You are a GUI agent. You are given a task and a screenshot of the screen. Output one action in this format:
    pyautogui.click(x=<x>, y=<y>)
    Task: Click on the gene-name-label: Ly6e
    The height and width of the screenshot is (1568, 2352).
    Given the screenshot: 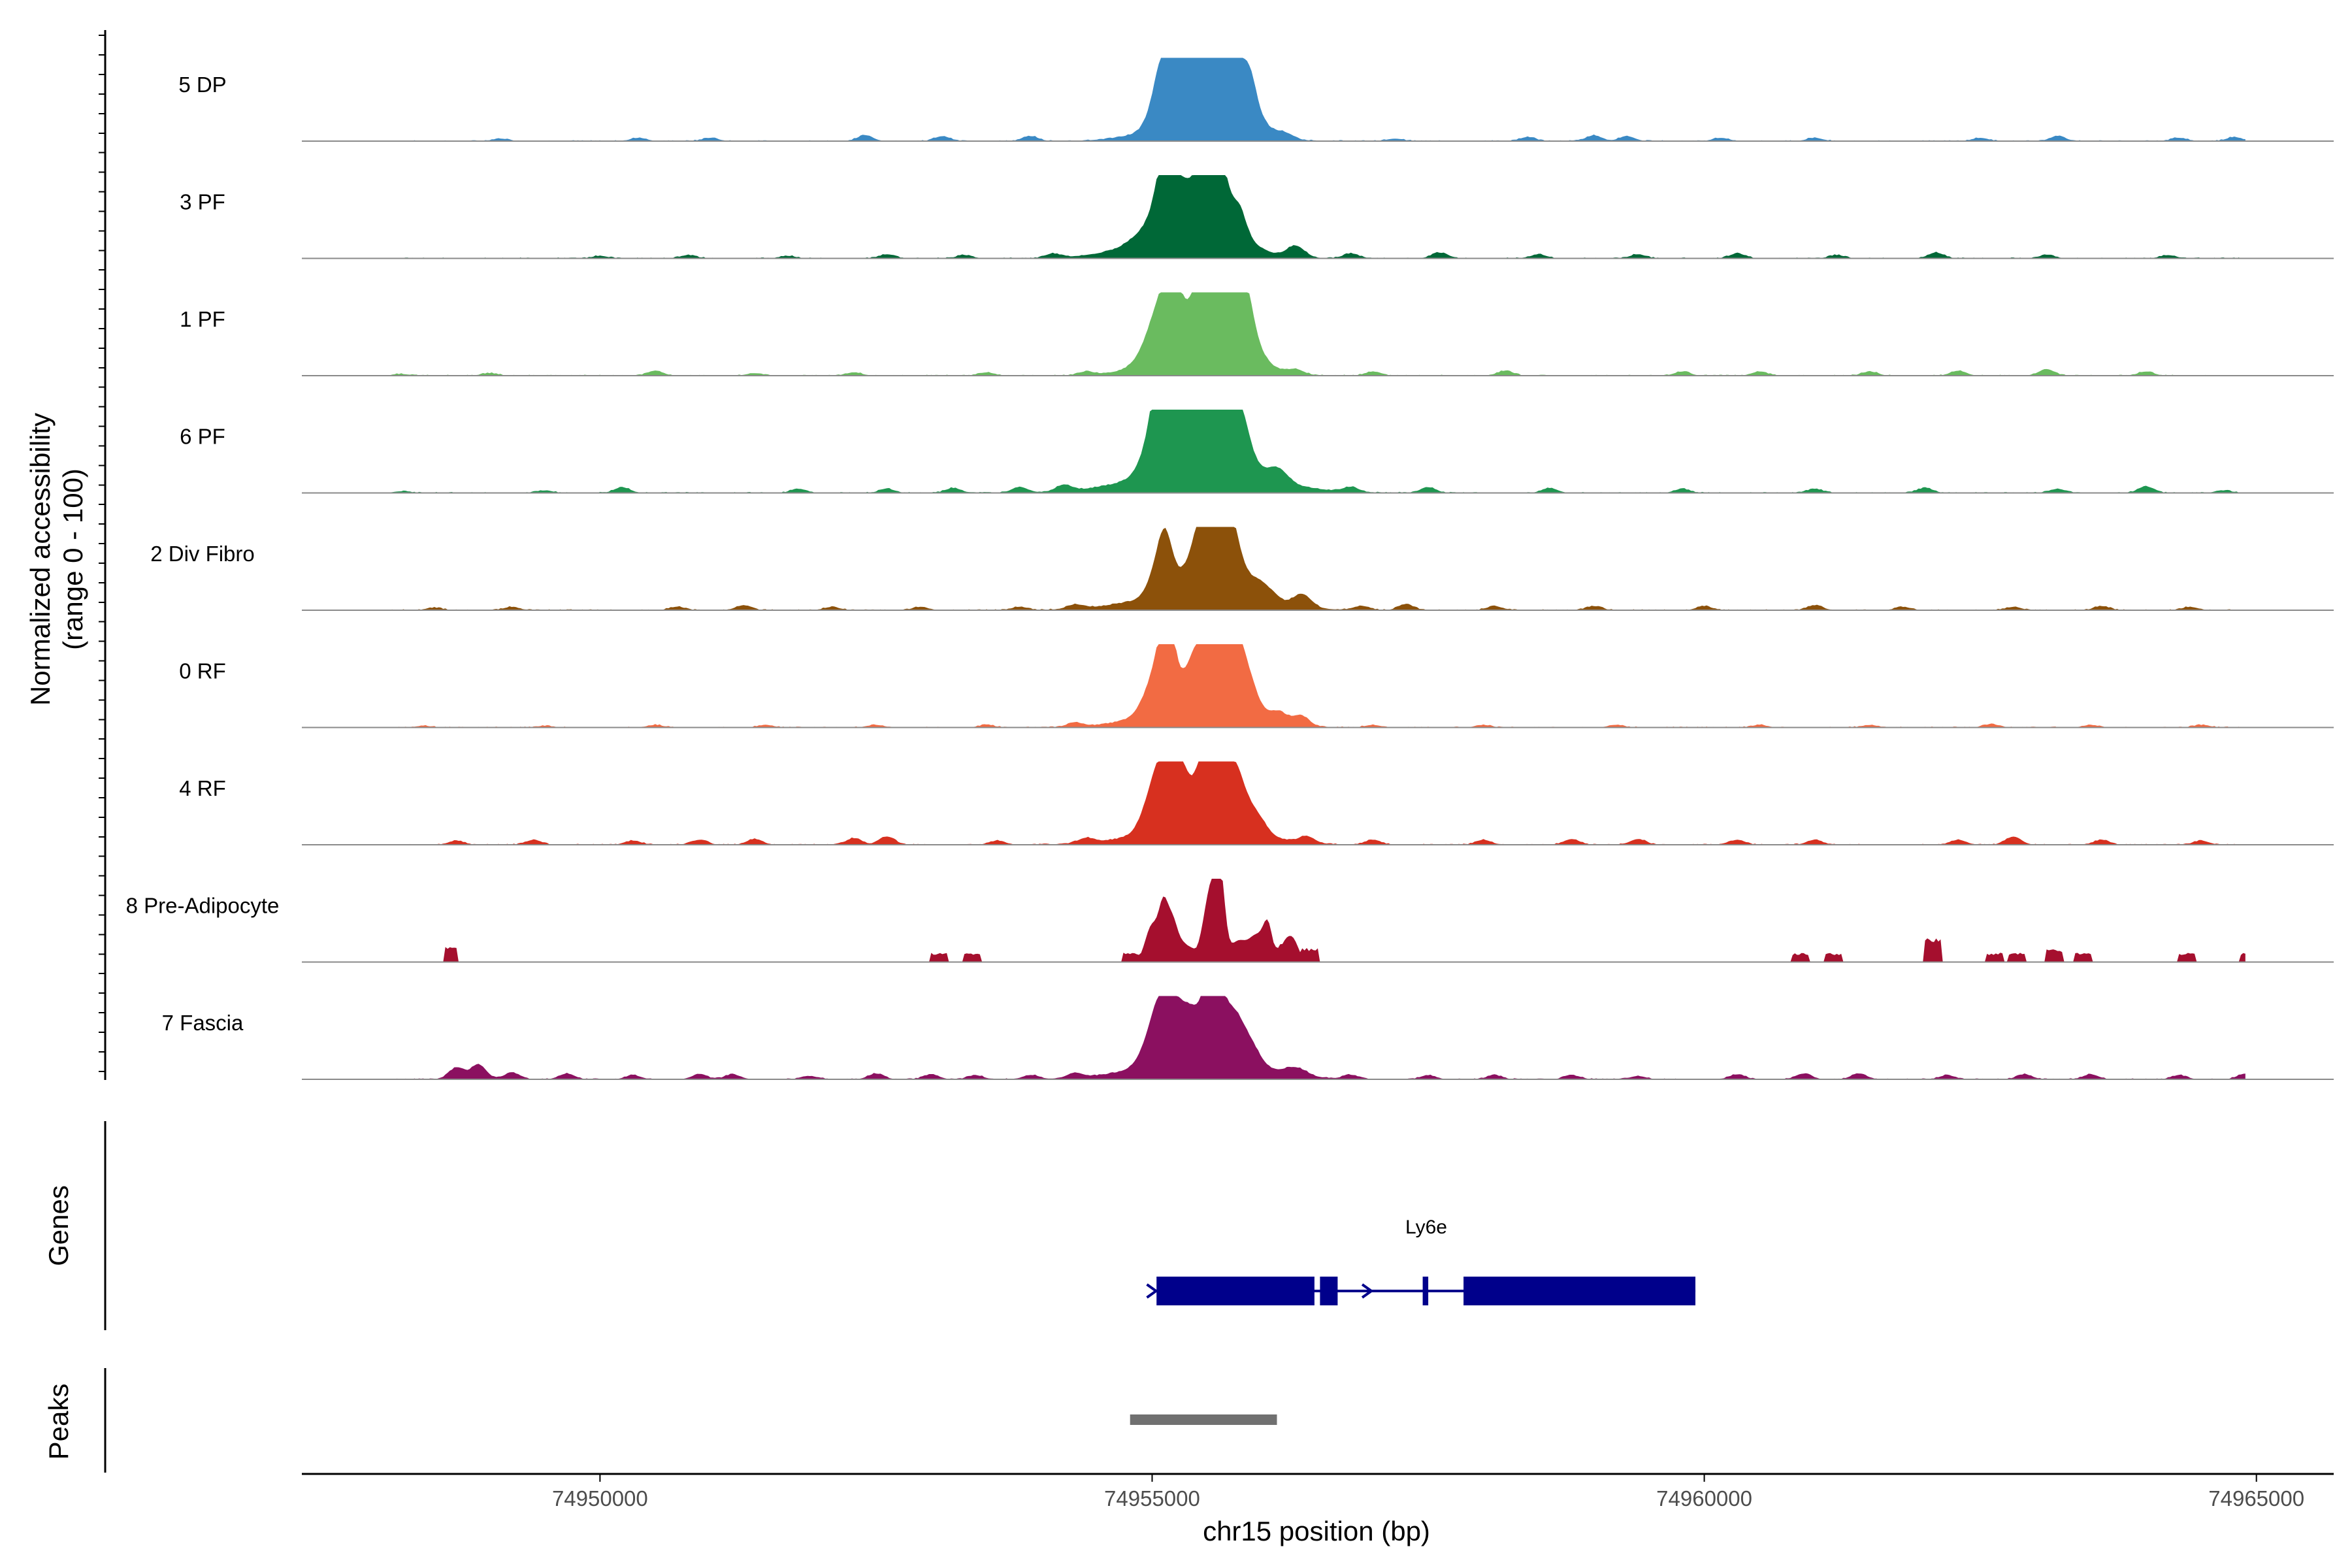 What is the action you would take?
    pyautogui.click(x=1426, y=1227)
    